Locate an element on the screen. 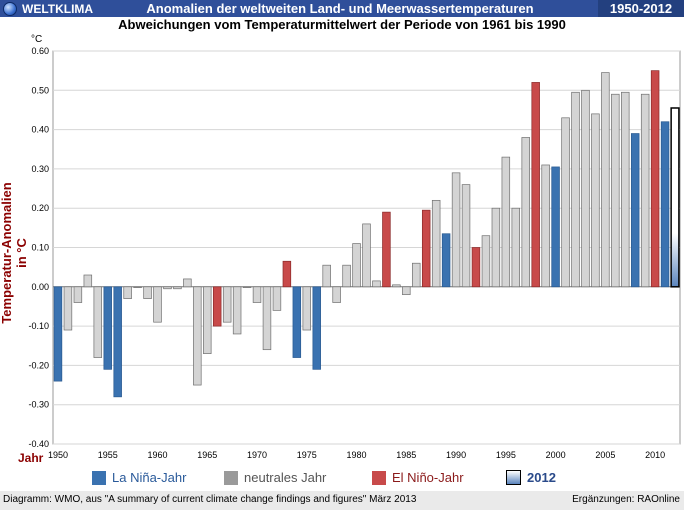 Image resolution: width=684 pixels, height=510 pixels. bar-1969 is located at coordinates (247, 287).